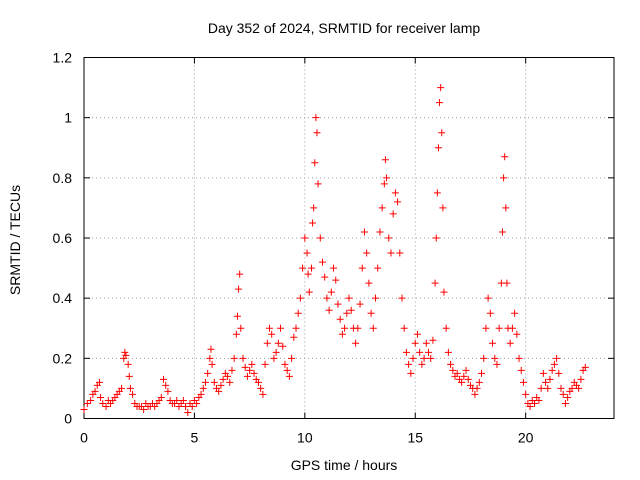 The width and height of the screenshot is (640, 480). Describe the element at coordinates (305, 438) in the screenshot. I see `x-tick-label: 10` at that location.